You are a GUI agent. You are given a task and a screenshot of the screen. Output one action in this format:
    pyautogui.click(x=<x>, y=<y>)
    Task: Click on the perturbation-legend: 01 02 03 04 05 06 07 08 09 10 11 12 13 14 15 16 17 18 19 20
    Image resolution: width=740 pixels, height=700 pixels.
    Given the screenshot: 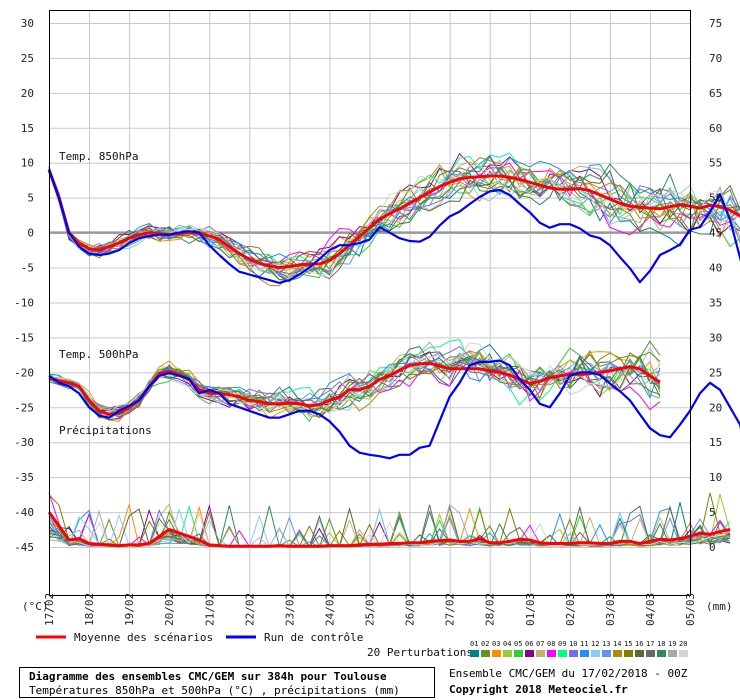 What is the action you would take?
    pyautogui.click(x=579, y=648)
    